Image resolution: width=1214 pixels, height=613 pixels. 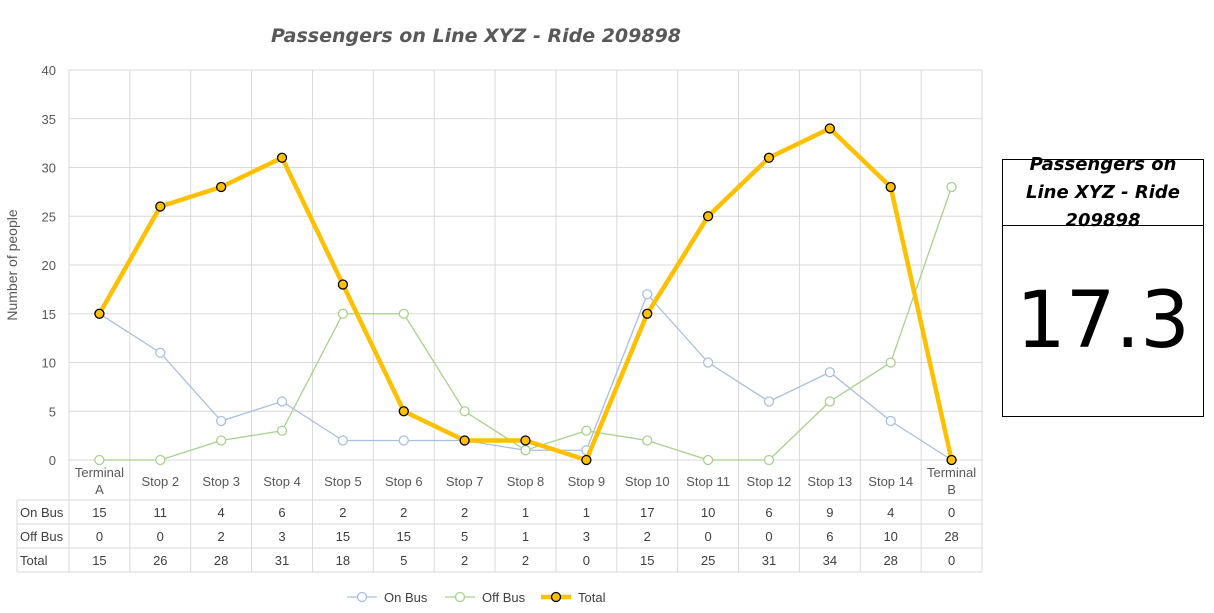 What do you see at coordinates (476, 36) in the screenshot?
I see `chart-title: Passengers on Line XYZ - Ride 209898` at bounding box center [476, 36].